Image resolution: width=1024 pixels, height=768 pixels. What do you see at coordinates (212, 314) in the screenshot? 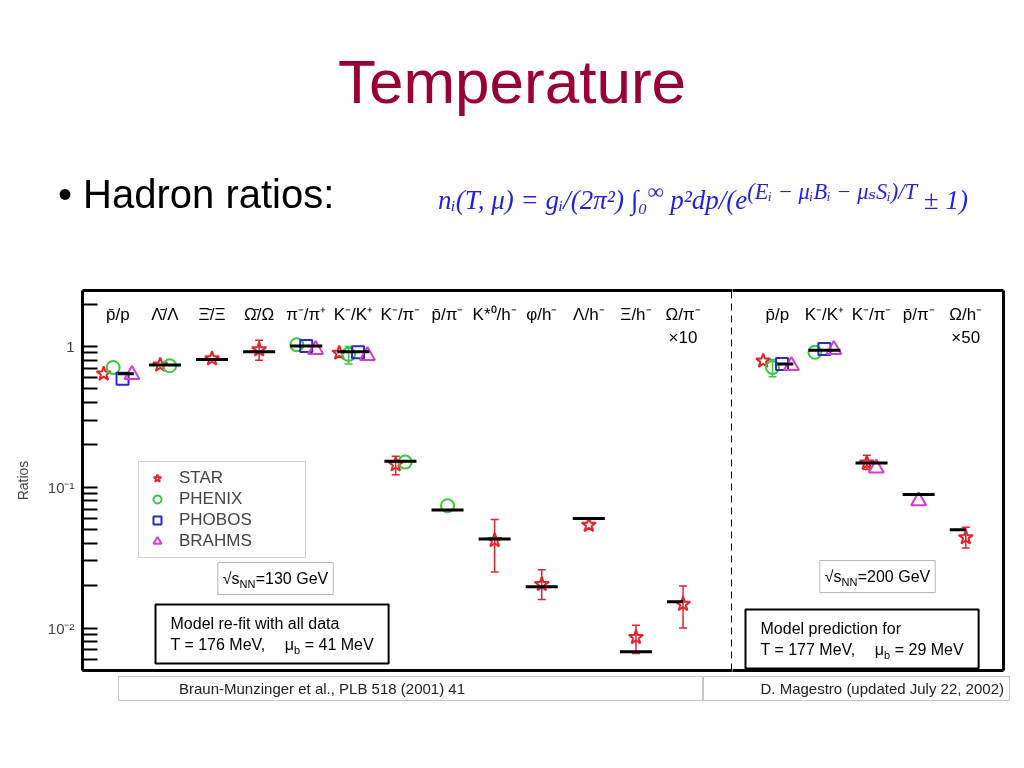
I see `x-tick-label: Ξ̄/Ξ` at bounding box center [212, 314].